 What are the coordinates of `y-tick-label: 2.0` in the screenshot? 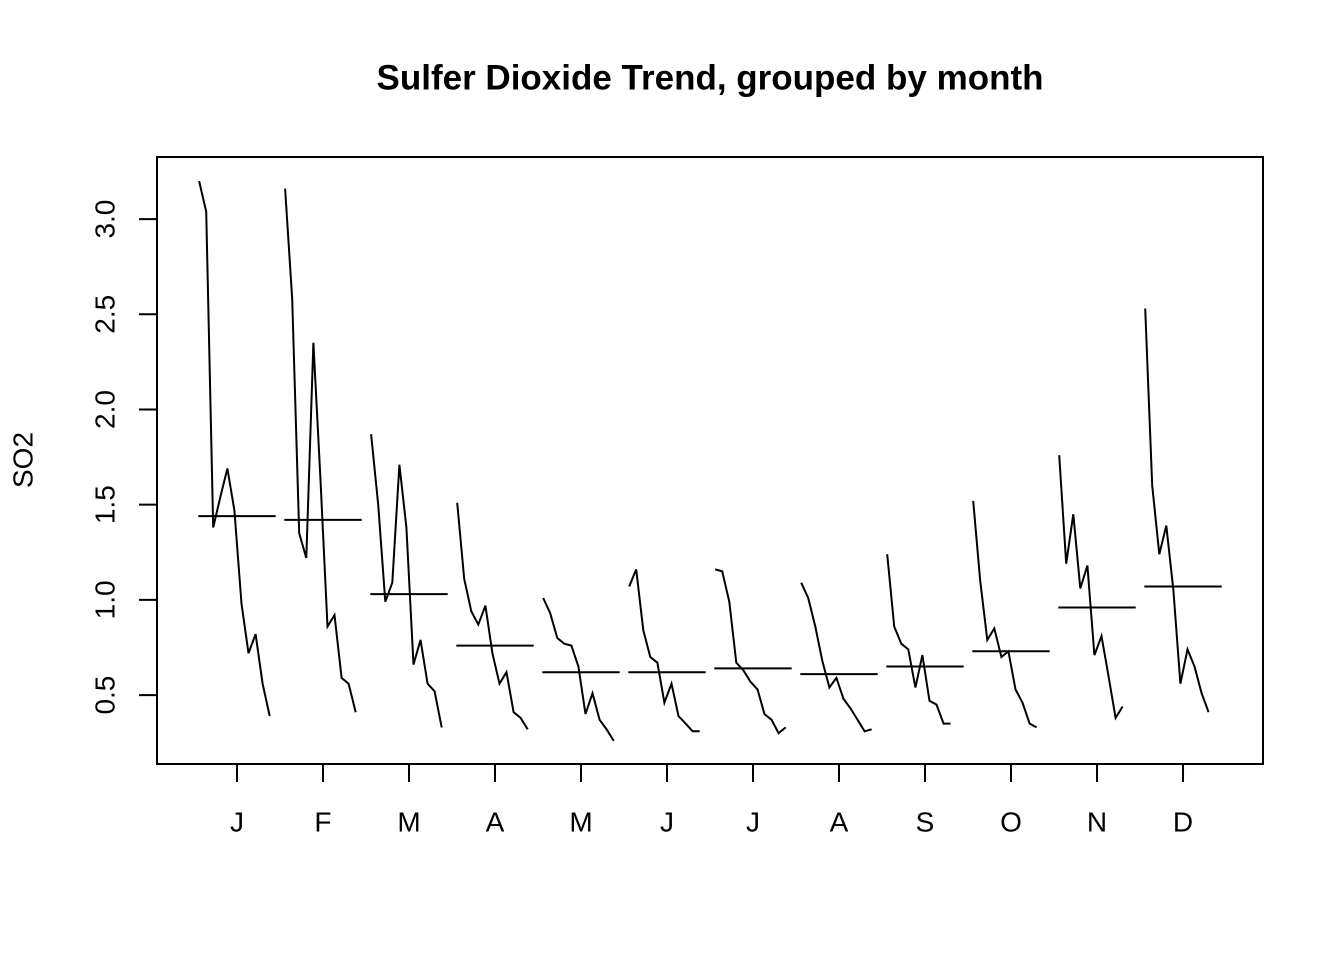 It's located at (104, 409).